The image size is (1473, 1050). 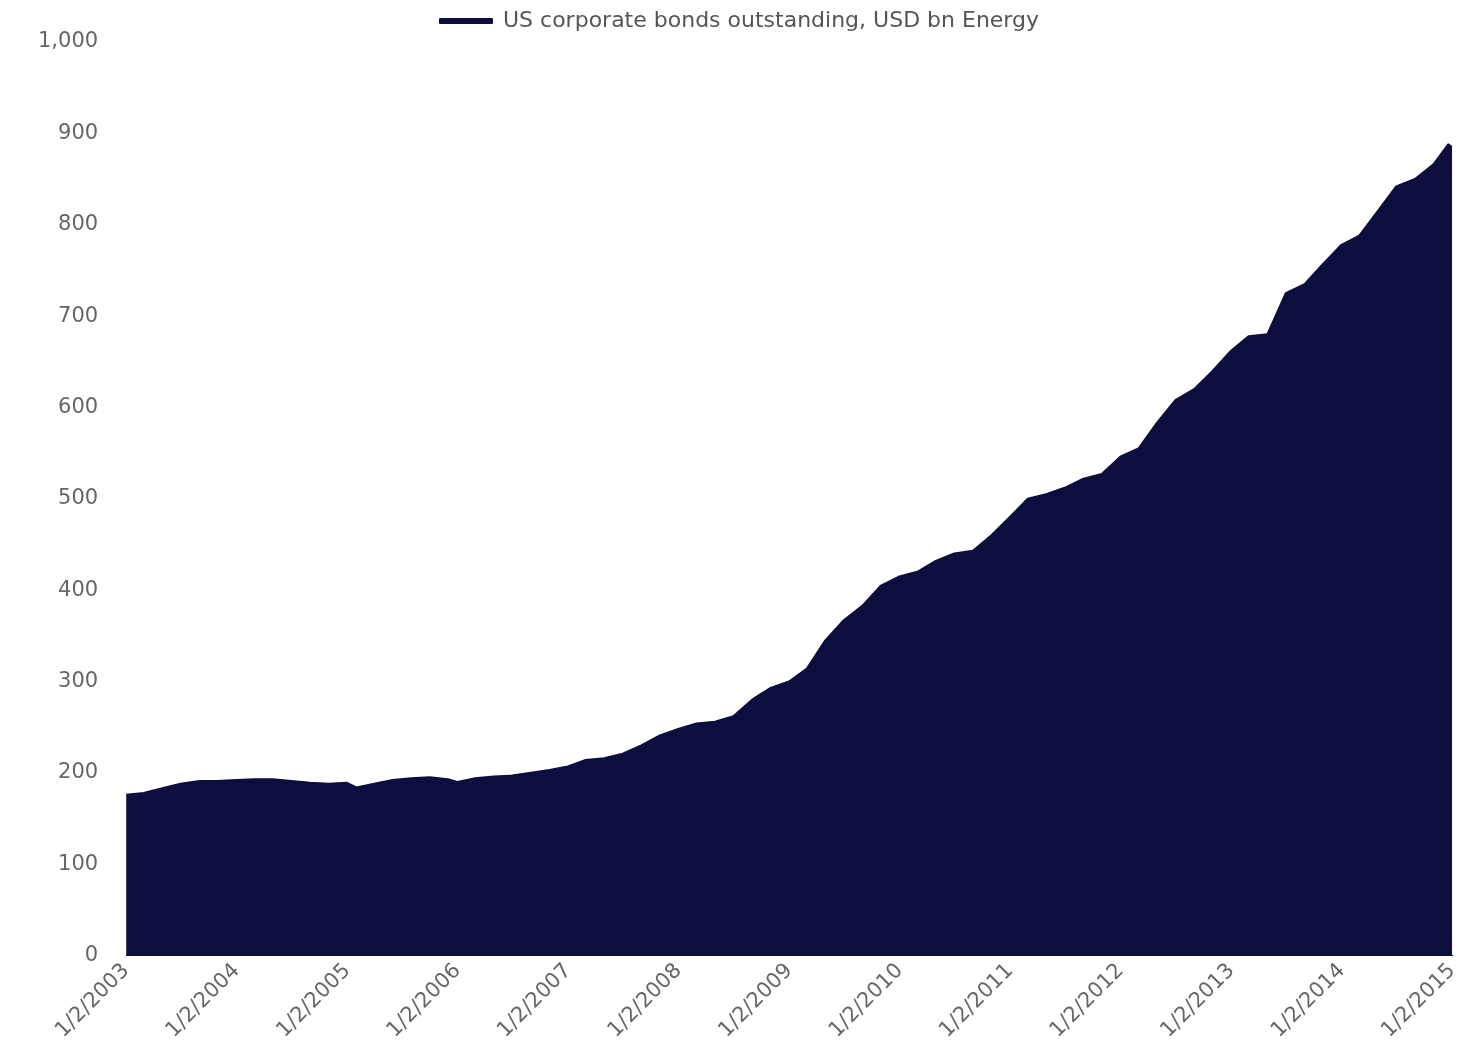 What do you see at coordinates (78, 314) in the screenshot?
I see `y-tick-label: 700` at bounding box center [78, 314].